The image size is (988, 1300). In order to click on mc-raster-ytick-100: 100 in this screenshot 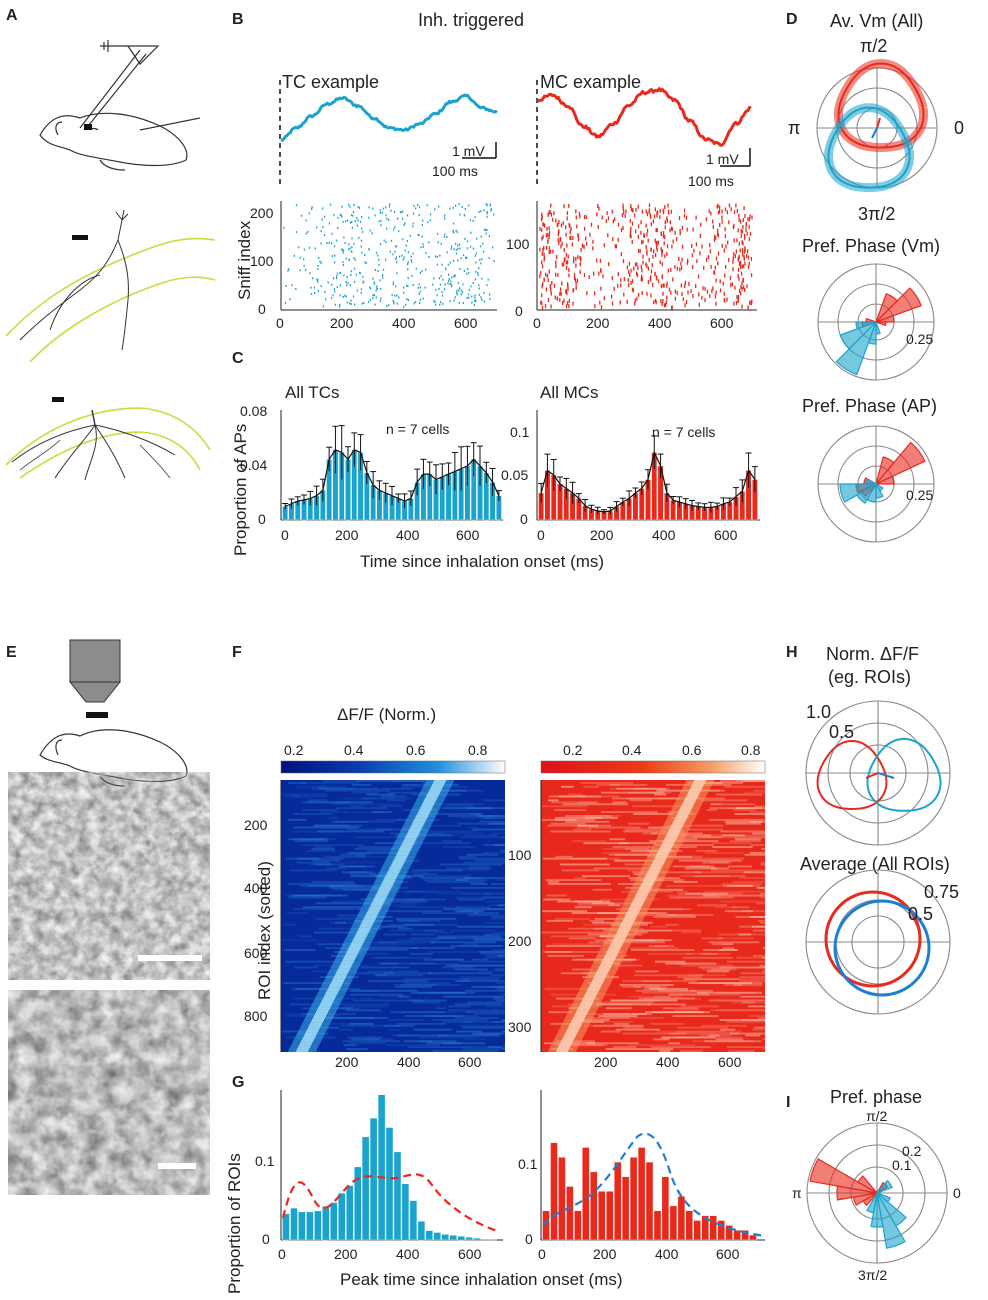, I will do `click(518, 244)`.